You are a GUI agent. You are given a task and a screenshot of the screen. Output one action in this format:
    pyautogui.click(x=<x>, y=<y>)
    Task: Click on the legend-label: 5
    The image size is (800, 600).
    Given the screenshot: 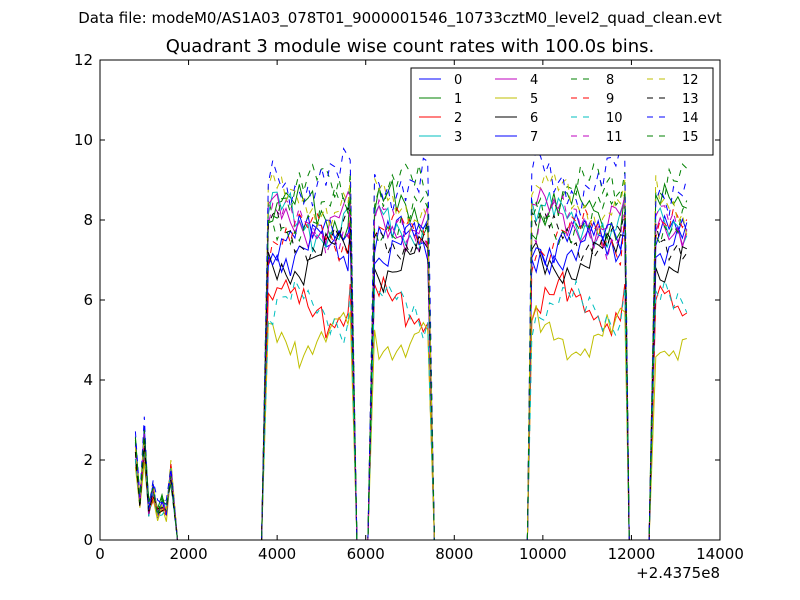 What is the action you would take?
    pyautogui.click(x=534, y=99)
    